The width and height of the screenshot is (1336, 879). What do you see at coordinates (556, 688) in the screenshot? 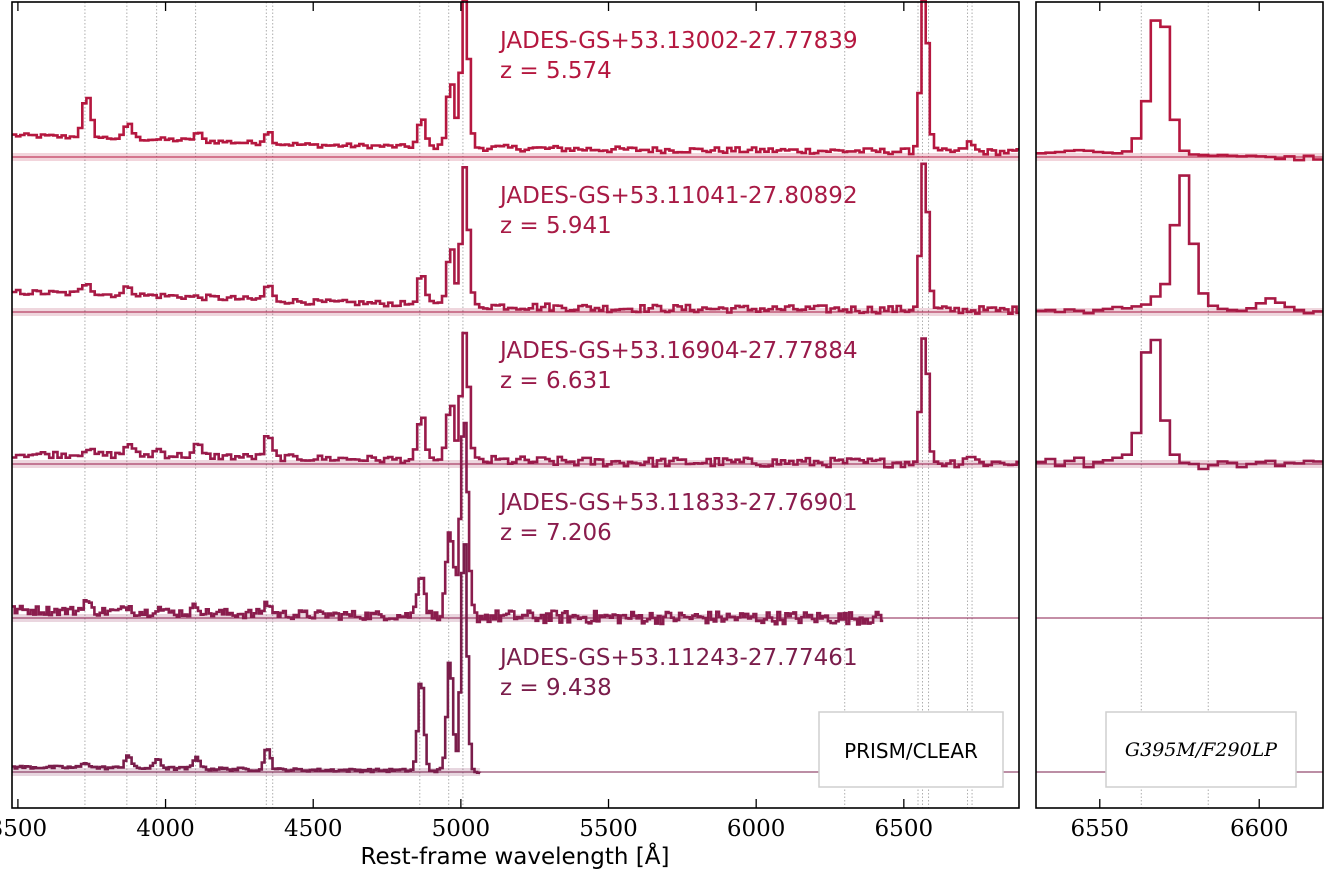
I see `object-redshift: z = 9.438` at bounding box center [556, 688].